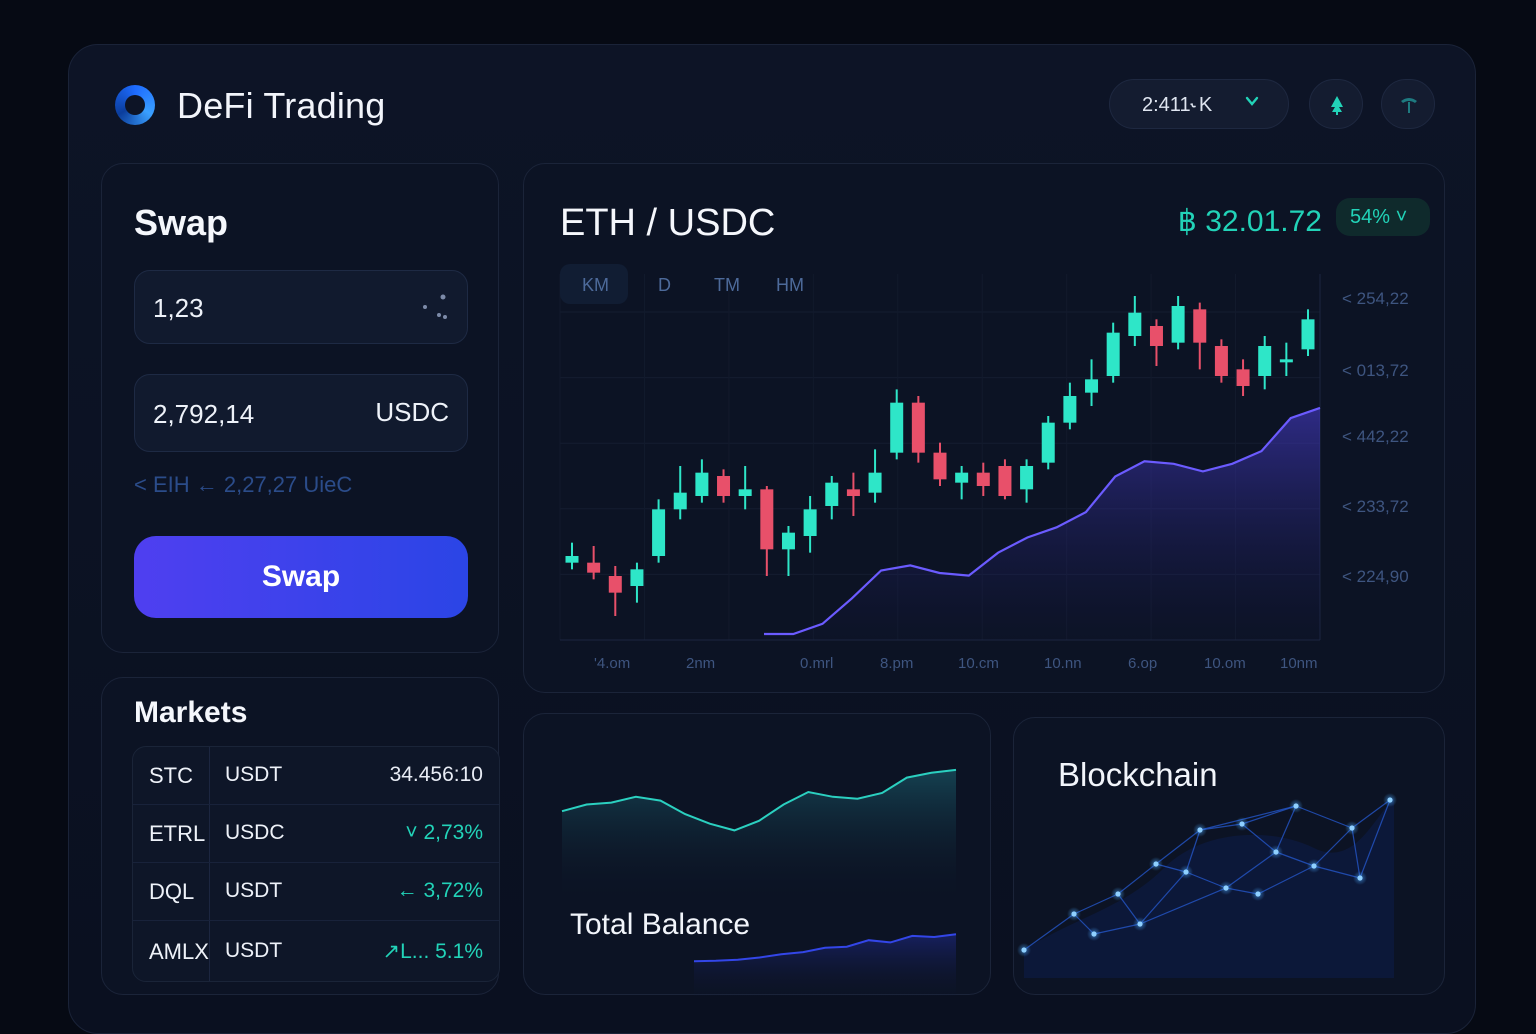 This screenshot has width=1536, height=1034. I want to click on table-row: STC USDT 34.456:10, so click(316, 776).